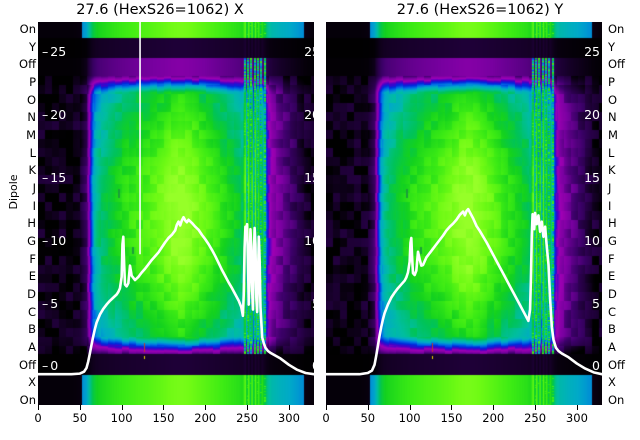  I want to click on y-tick-label: –0, so click(50, 366).